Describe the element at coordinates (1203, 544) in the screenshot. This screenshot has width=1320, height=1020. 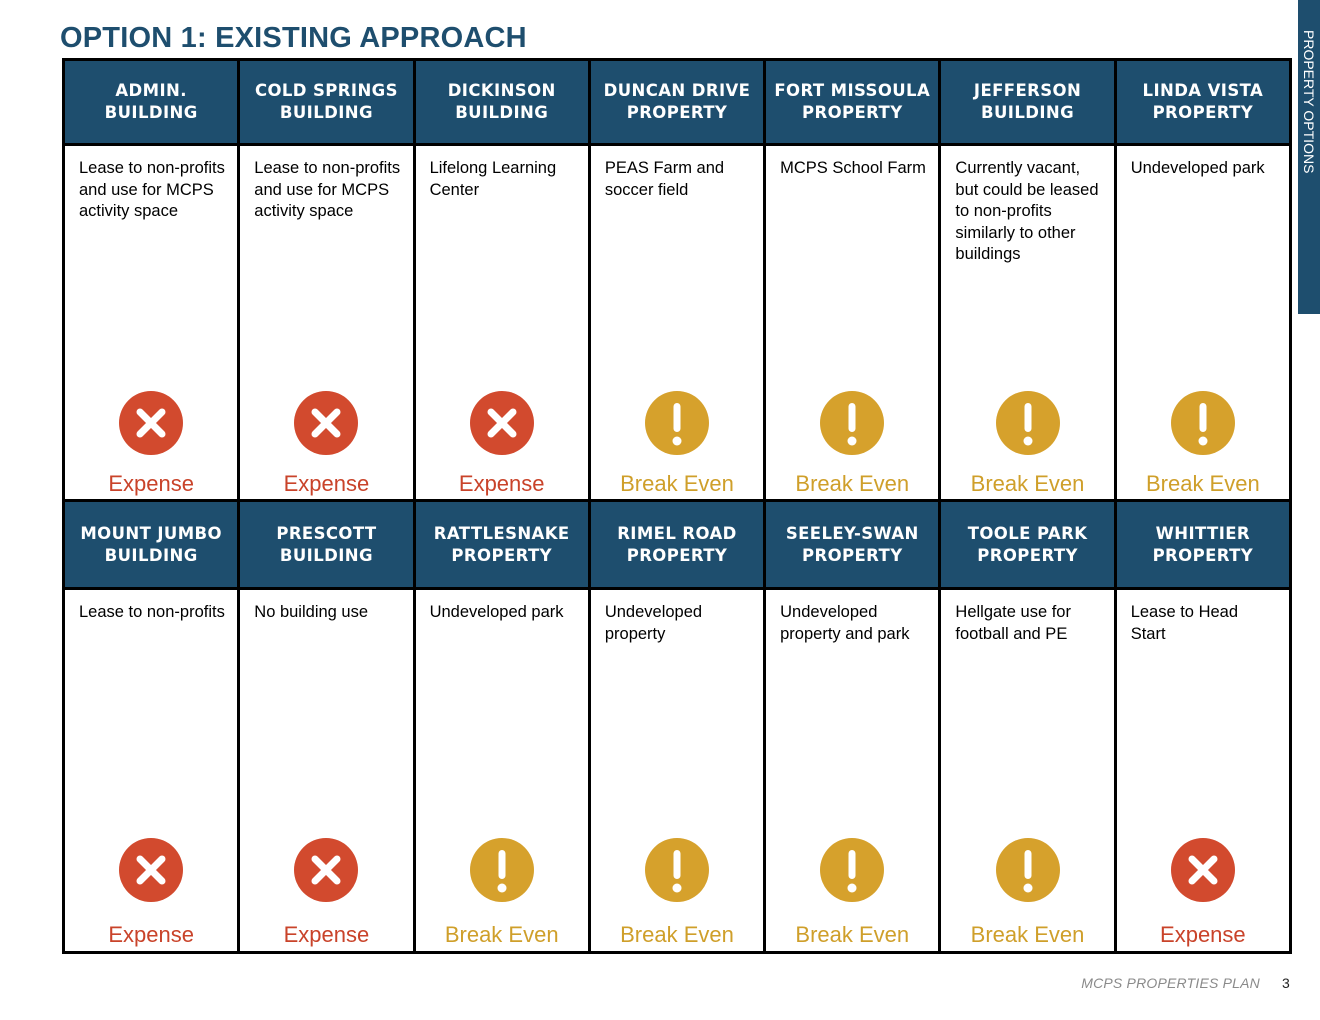
I see `property-header: WHITTIER PROPERTY` at that location.